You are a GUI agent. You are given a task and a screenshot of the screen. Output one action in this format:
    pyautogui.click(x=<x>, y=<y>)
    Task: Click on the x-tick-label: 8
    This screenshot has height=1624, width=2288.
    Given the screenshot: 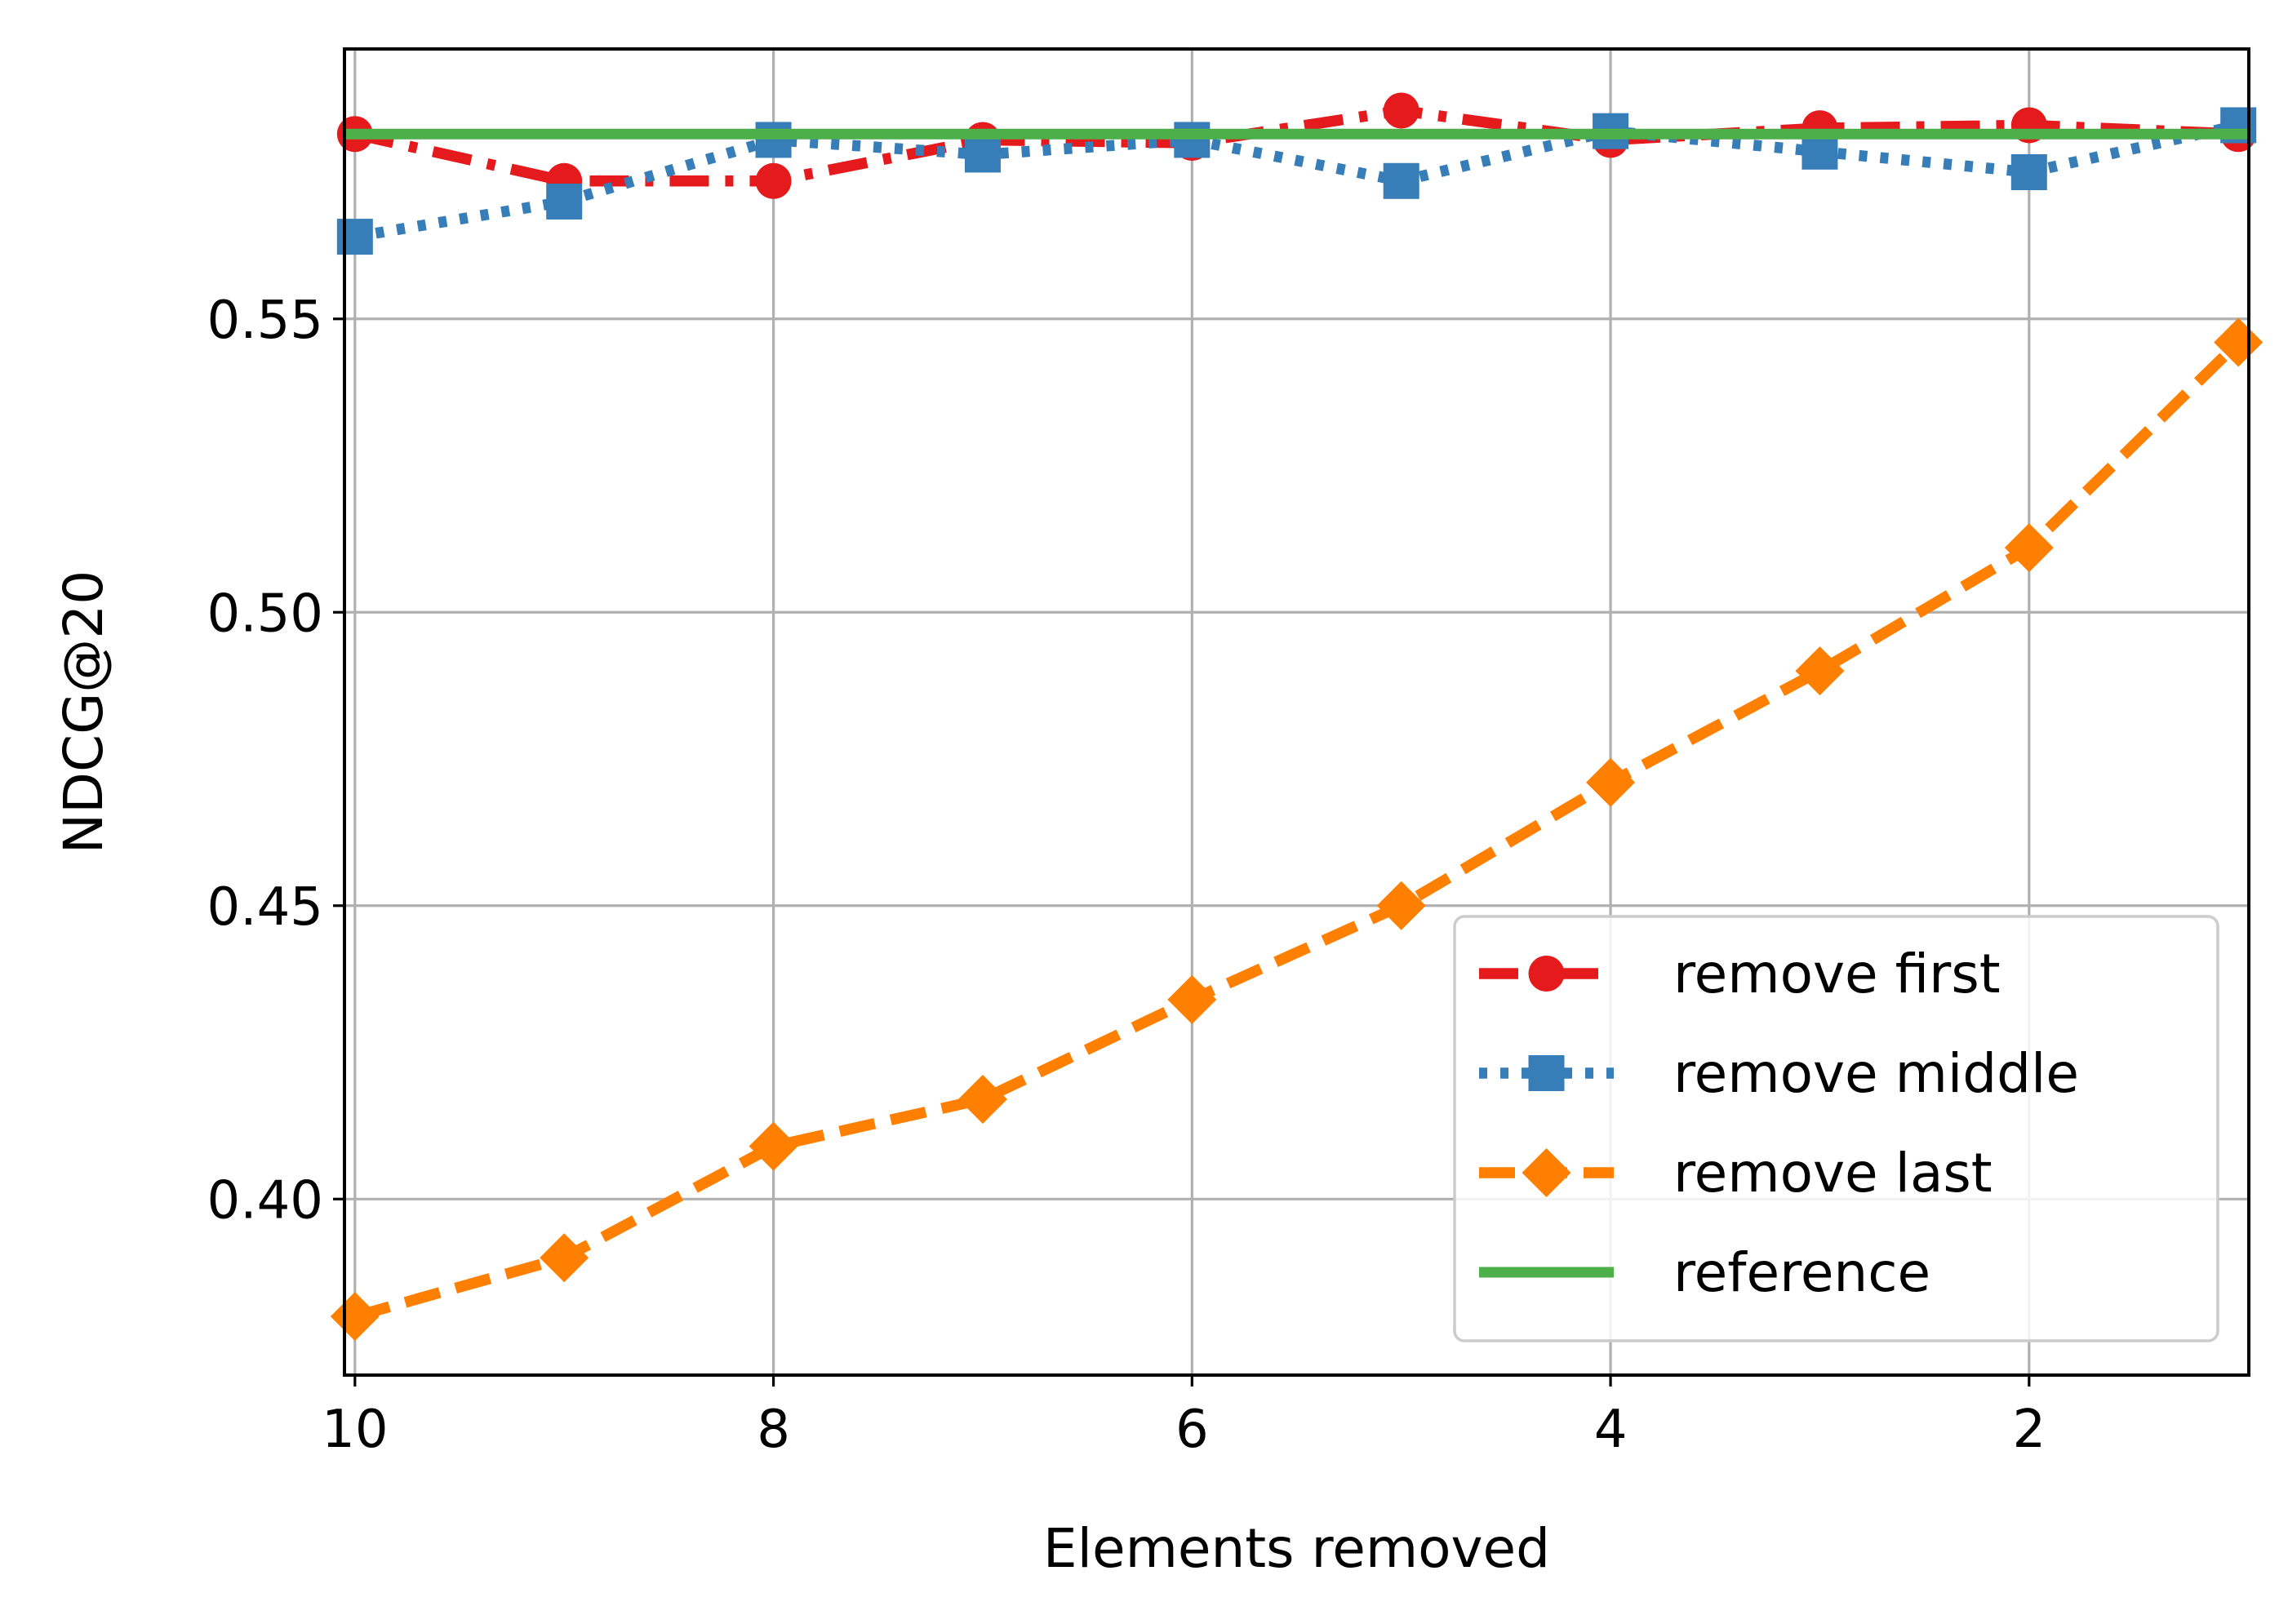 What is the action you would take?
    pyautogui.click(x=773, y=1430)
    